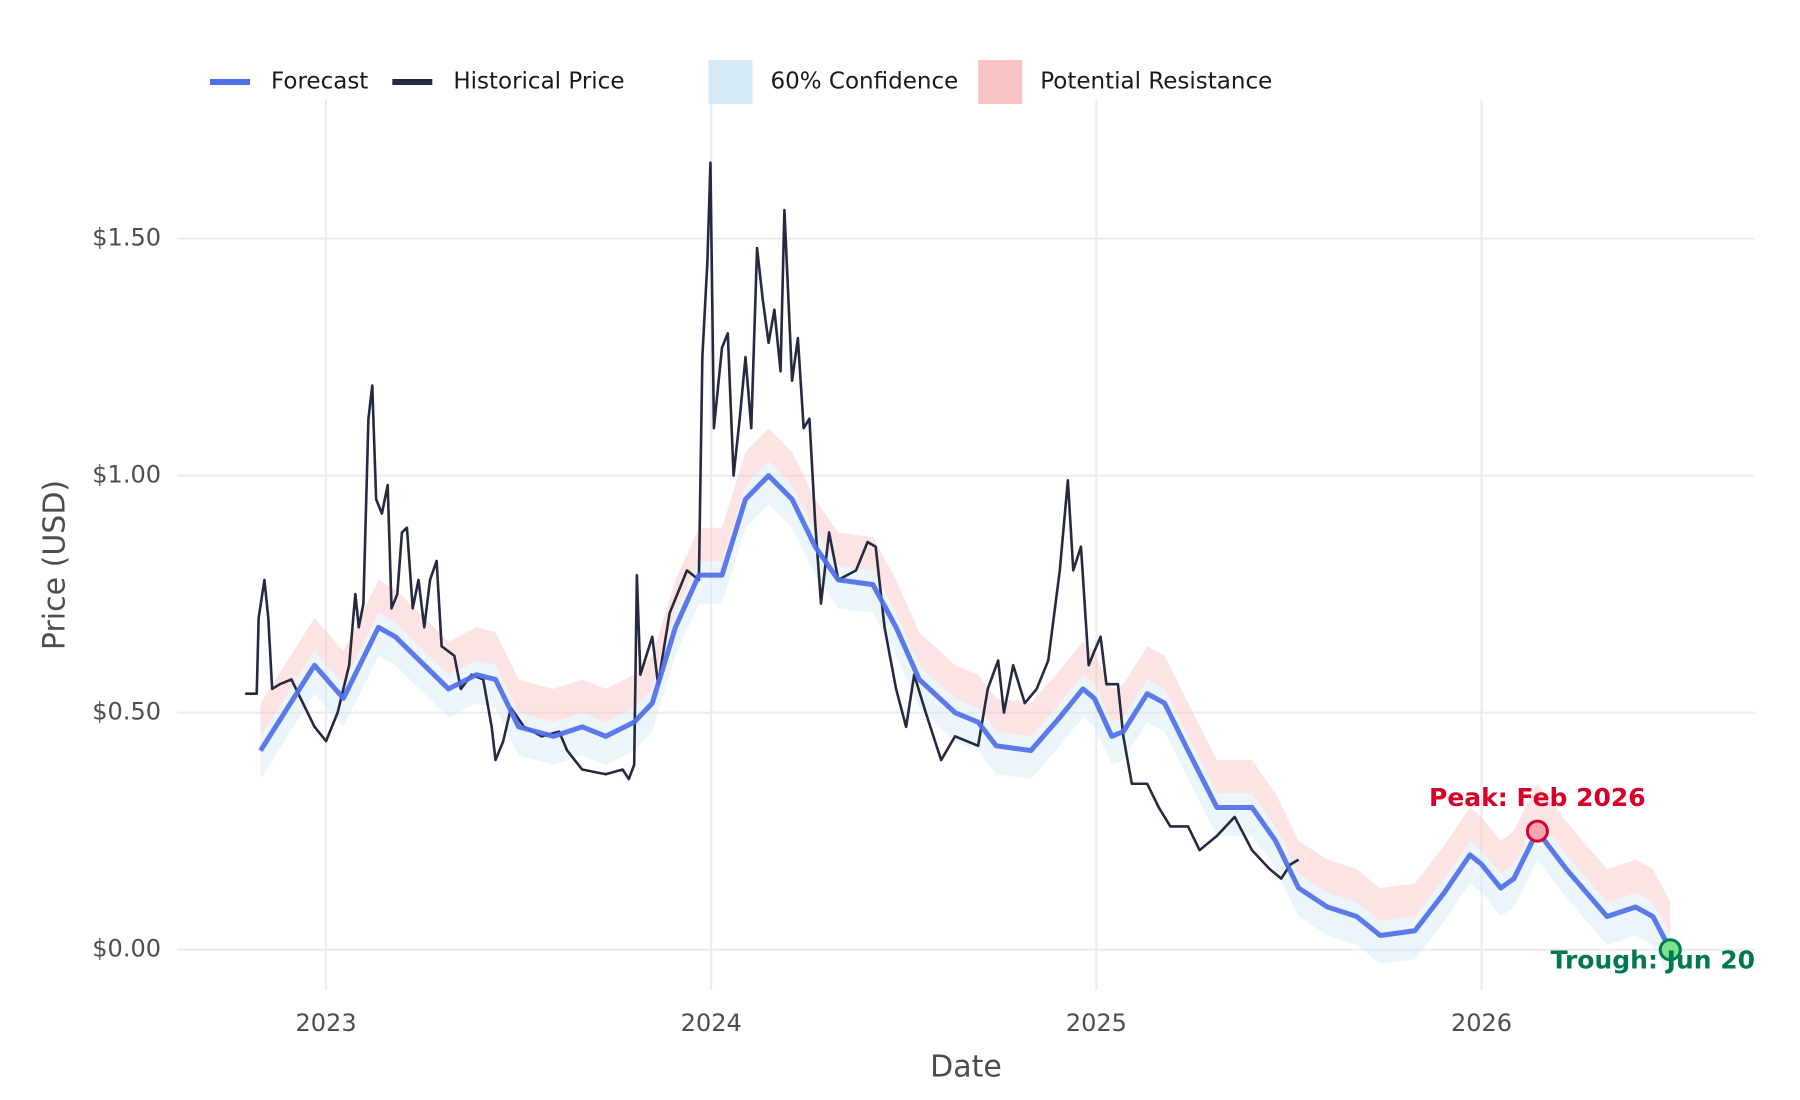  What do you see at coordinates (1096, 1023) in the screenshot?
I see `x-tick-label: 2025` at bounding box center [1096, 1023].